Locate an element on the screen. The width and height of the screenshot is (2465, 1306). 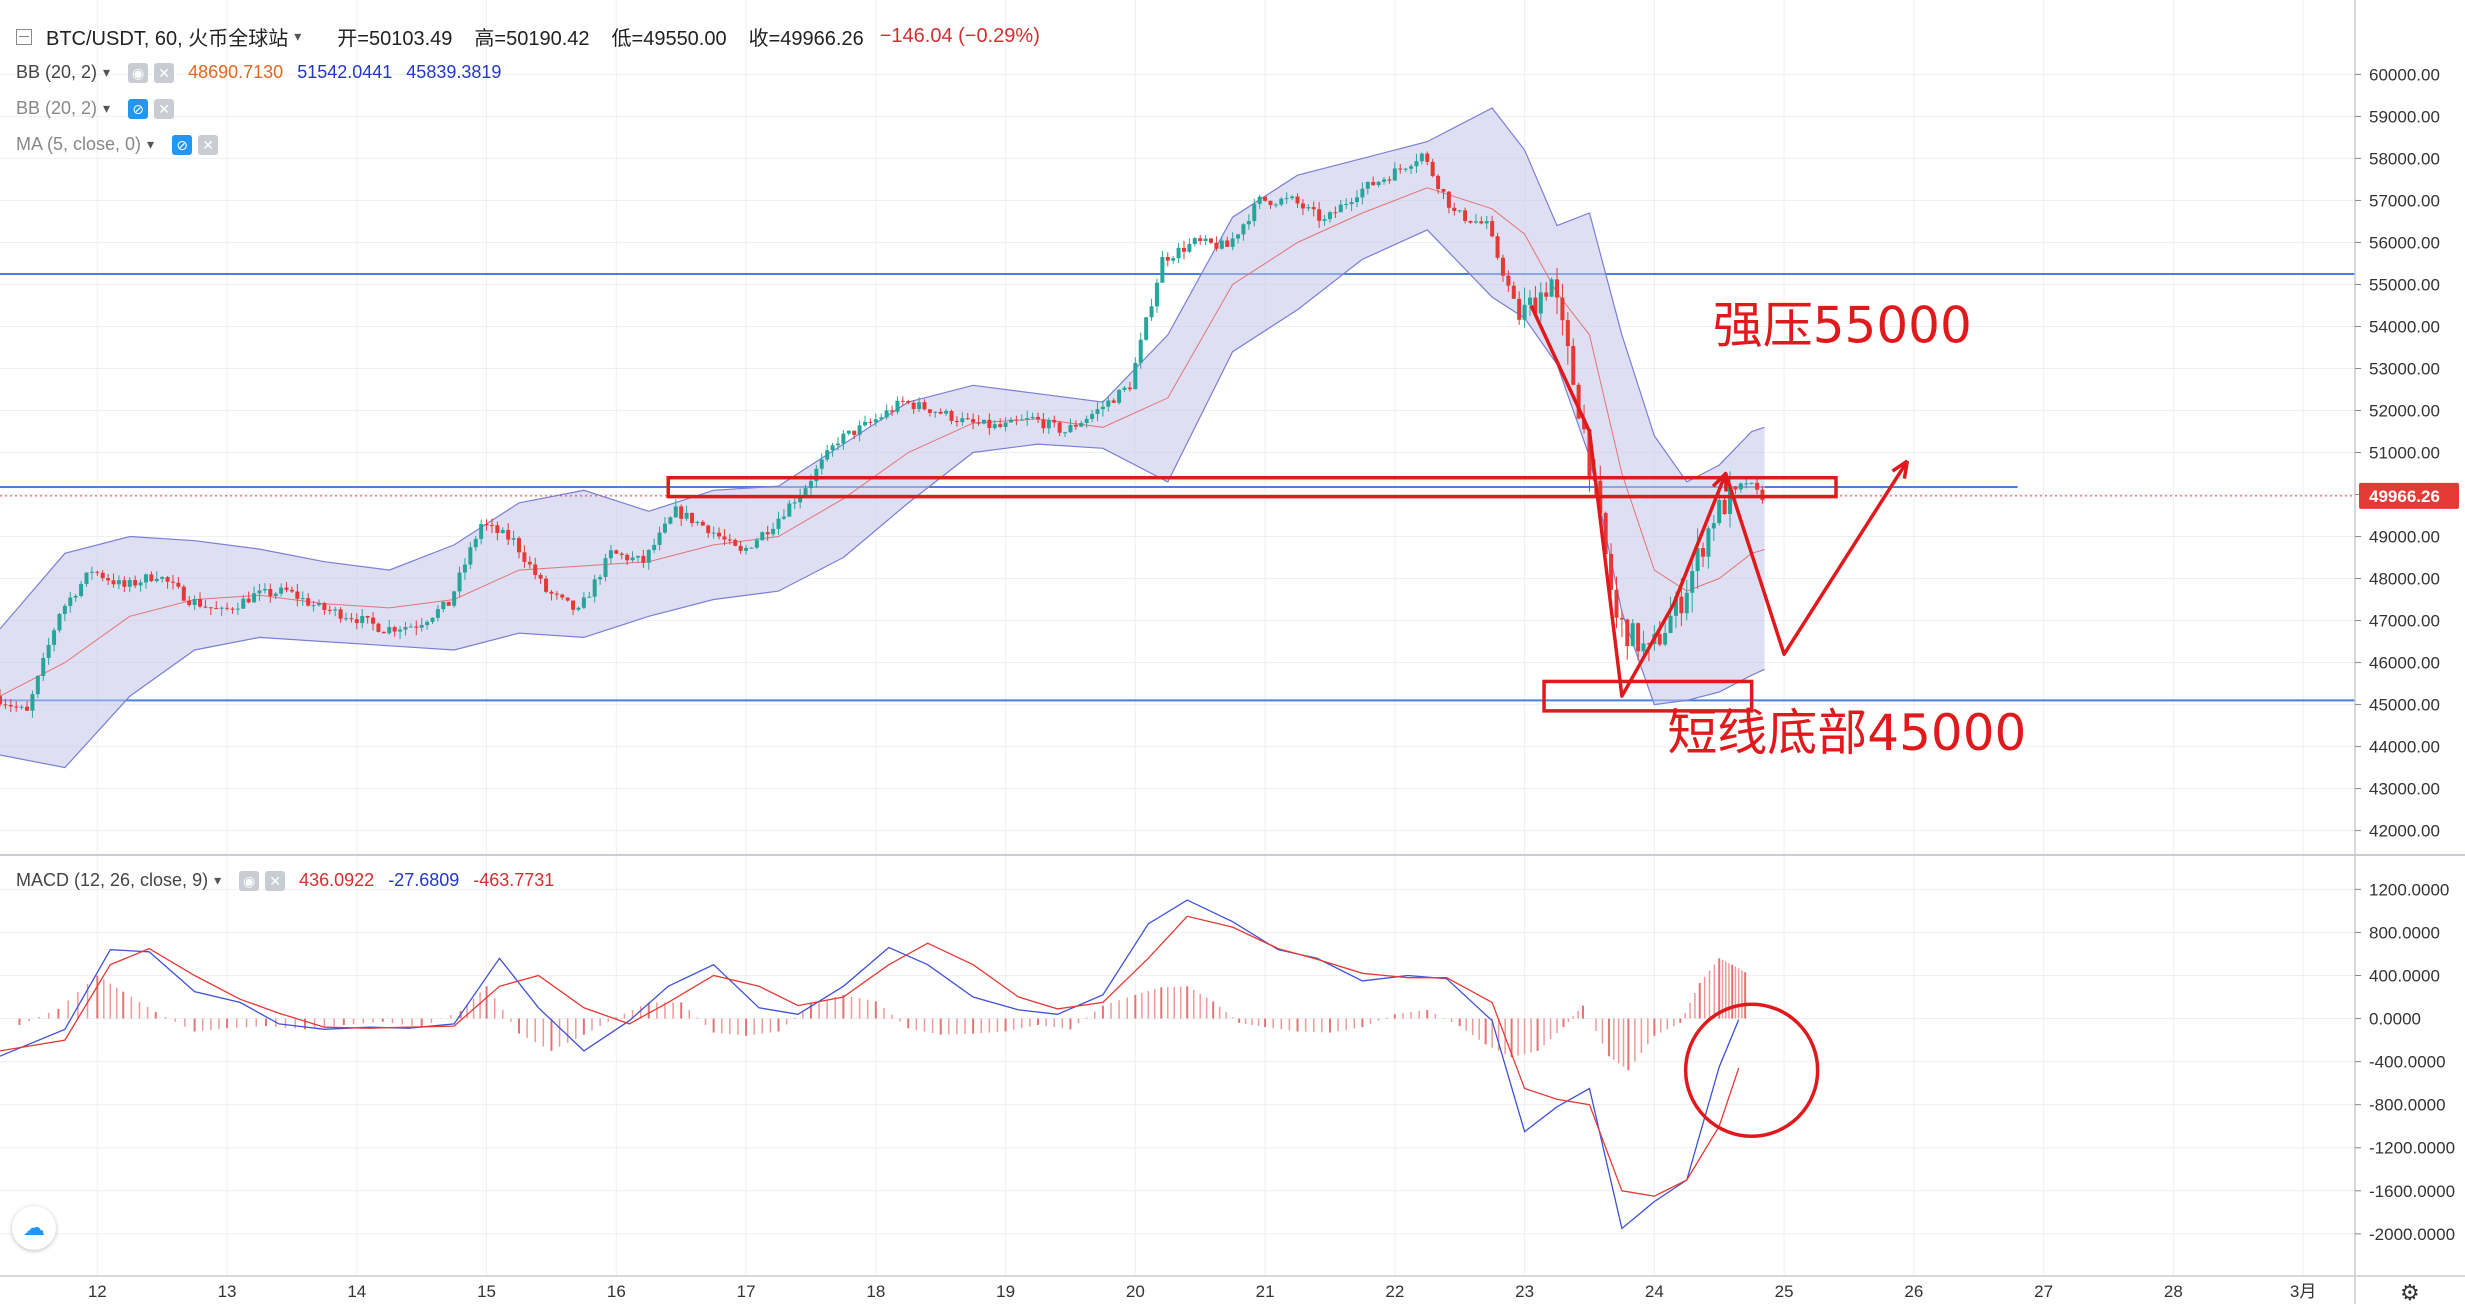
time-tick-label: 3月 is located at coordinates (2303, 1291).